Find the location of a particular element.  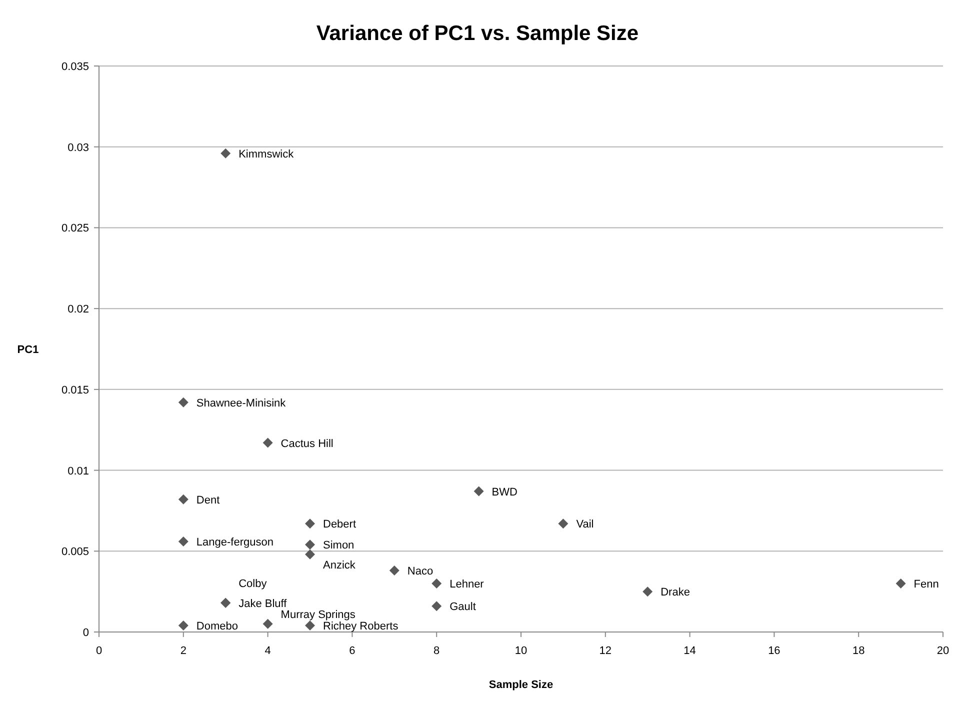

x-tick-label: 16 is located at coordinates (774, 651).